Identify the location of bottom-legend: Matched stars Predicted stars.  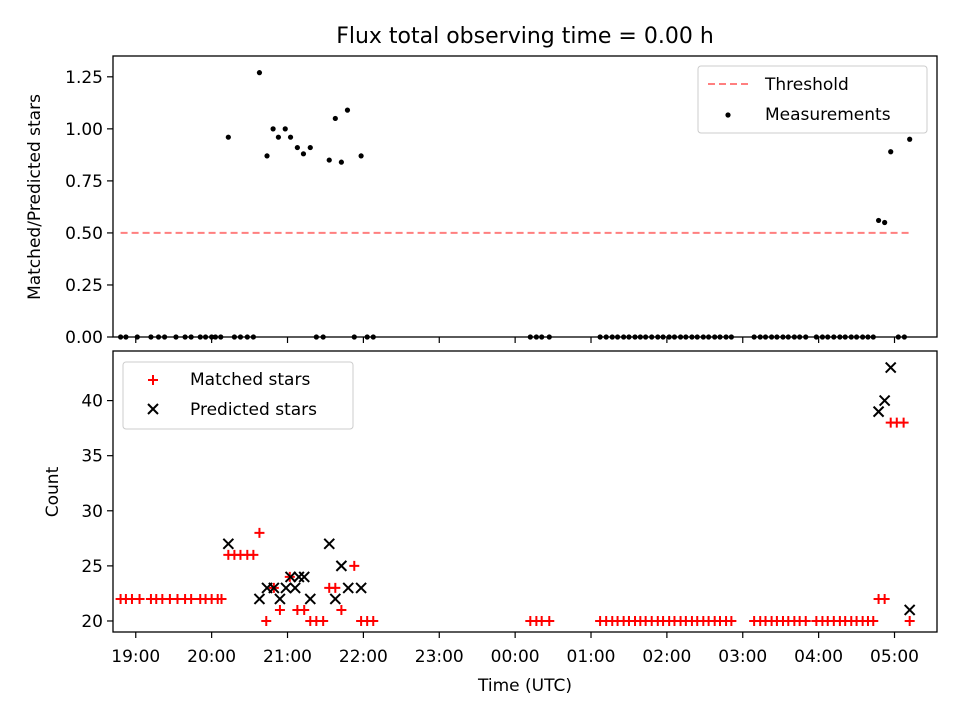
(238, 395).